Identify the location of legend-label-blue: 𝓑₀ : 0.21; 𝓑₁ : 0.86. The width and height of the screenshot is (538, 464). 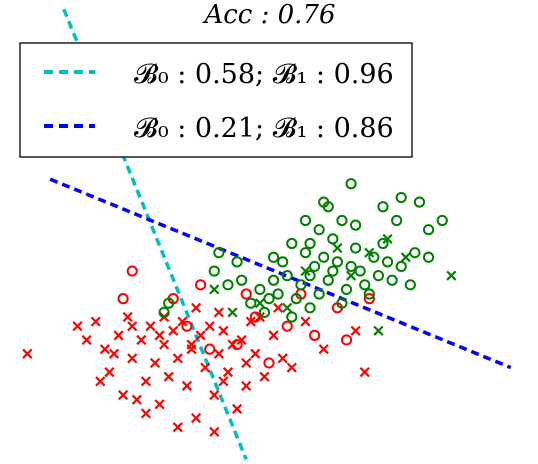
(264, 128).